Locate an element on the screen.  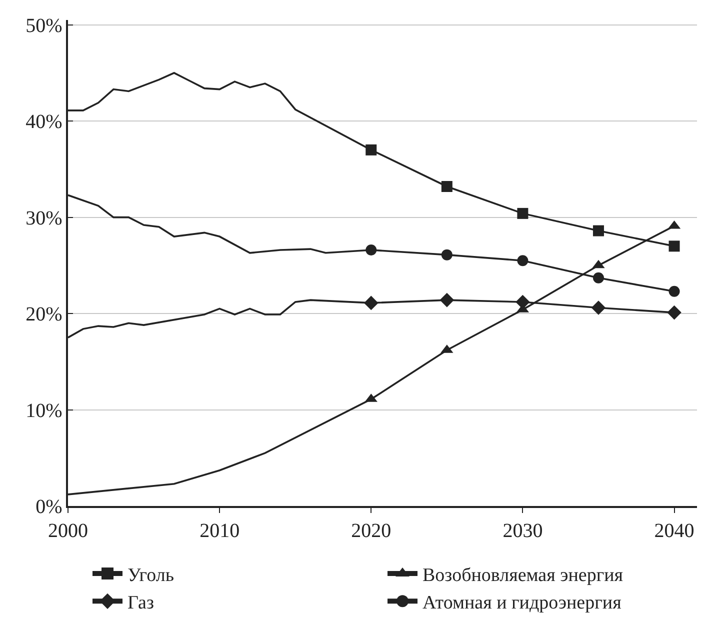
legend-label: Атомная и гидроэнергия is located at coordinates (522, 603).